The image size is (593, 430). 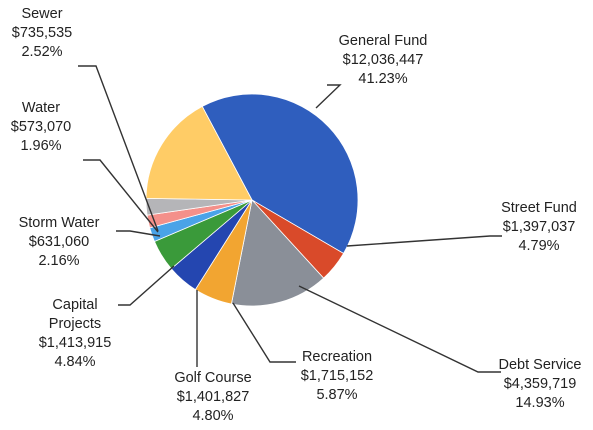 What do you see at coordinates (75, 343) in the screenshot?
I see `label-capital-projects-amount: $1,413,915` at bounding box center [75, 343].